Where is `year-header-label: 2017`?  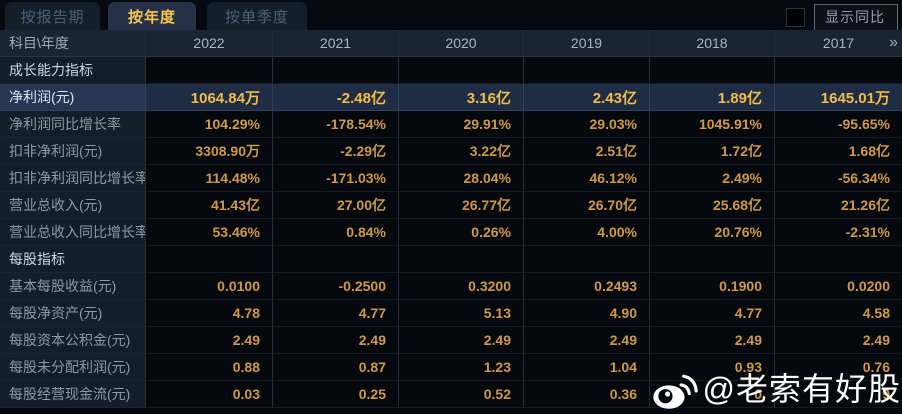 year-header-label: 2017 is located at coordinates (838, 43).